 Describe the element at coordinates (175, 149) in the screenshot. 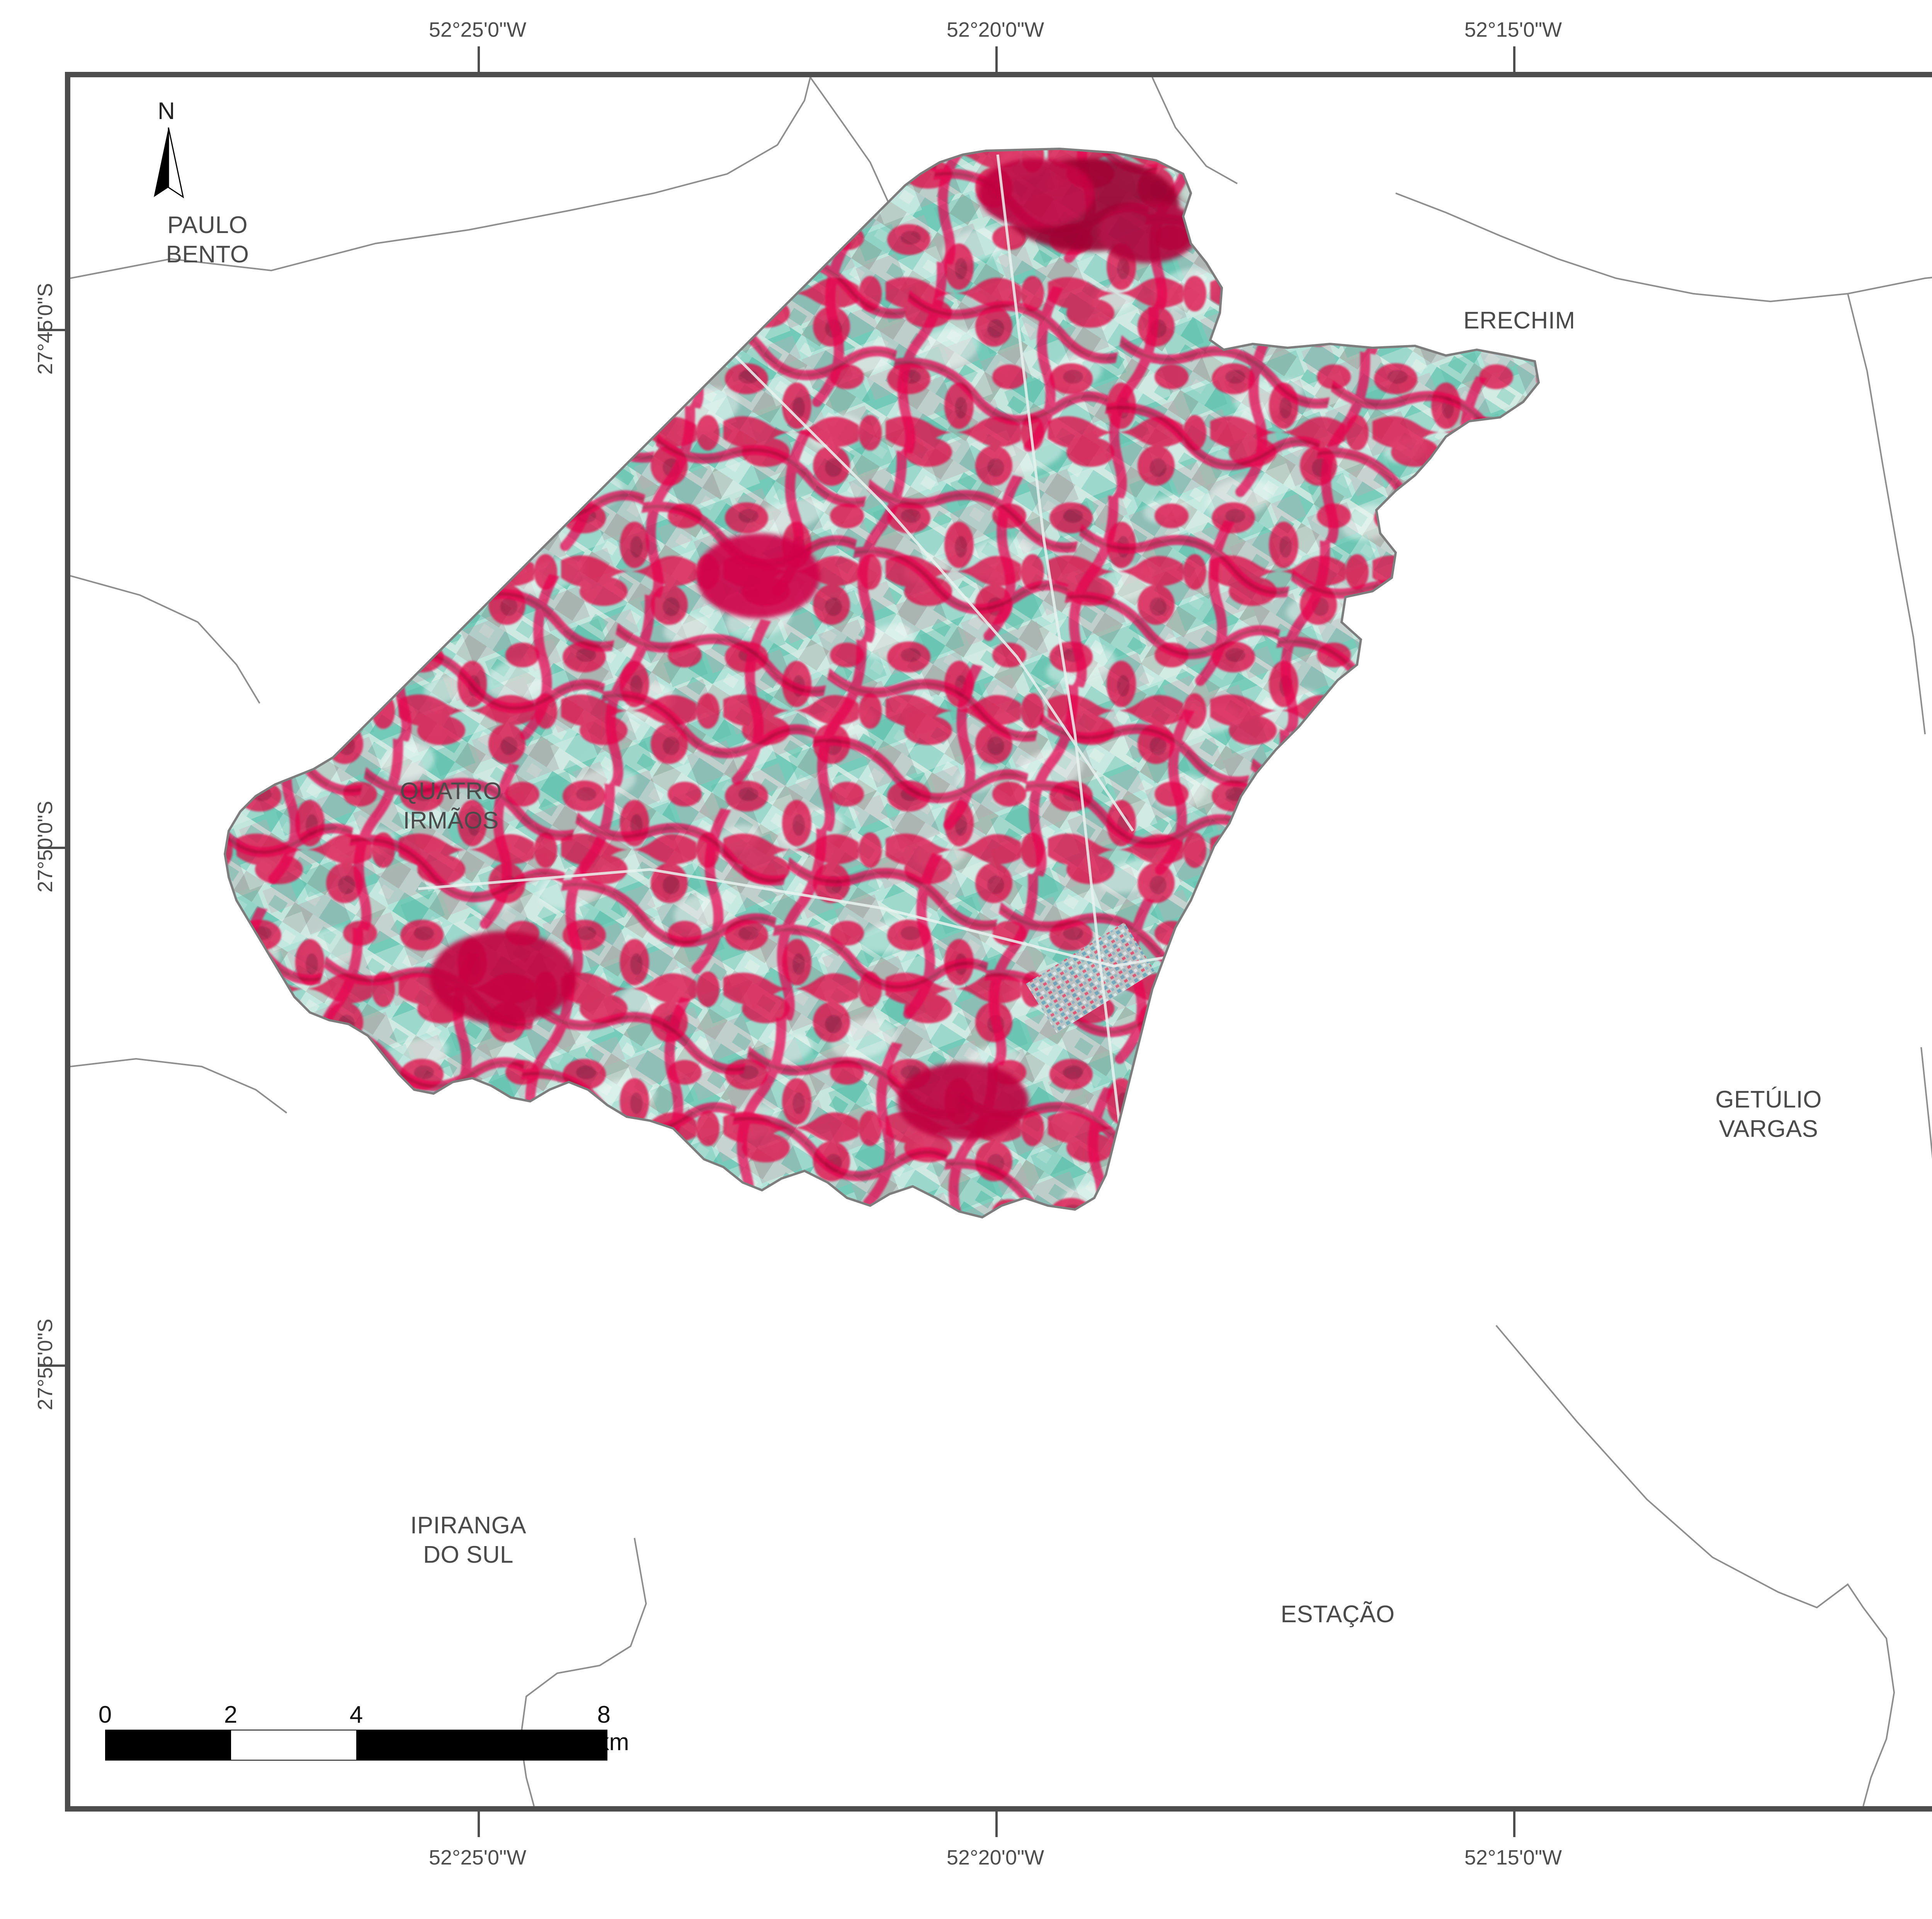

I see `north-arrow-icon: N` at that location.